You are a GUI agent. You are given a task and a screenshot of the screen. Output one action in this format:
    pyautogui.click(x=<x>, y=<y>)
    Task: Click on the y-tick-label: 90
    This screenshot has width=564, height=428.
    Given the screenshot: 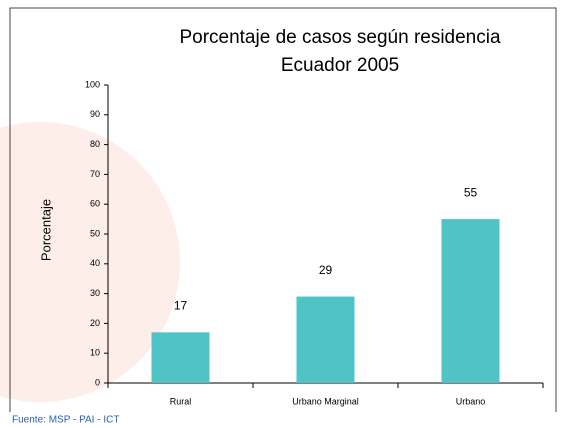 What is the action you would take?
    pyautogui.click(x=95, y=114)
    